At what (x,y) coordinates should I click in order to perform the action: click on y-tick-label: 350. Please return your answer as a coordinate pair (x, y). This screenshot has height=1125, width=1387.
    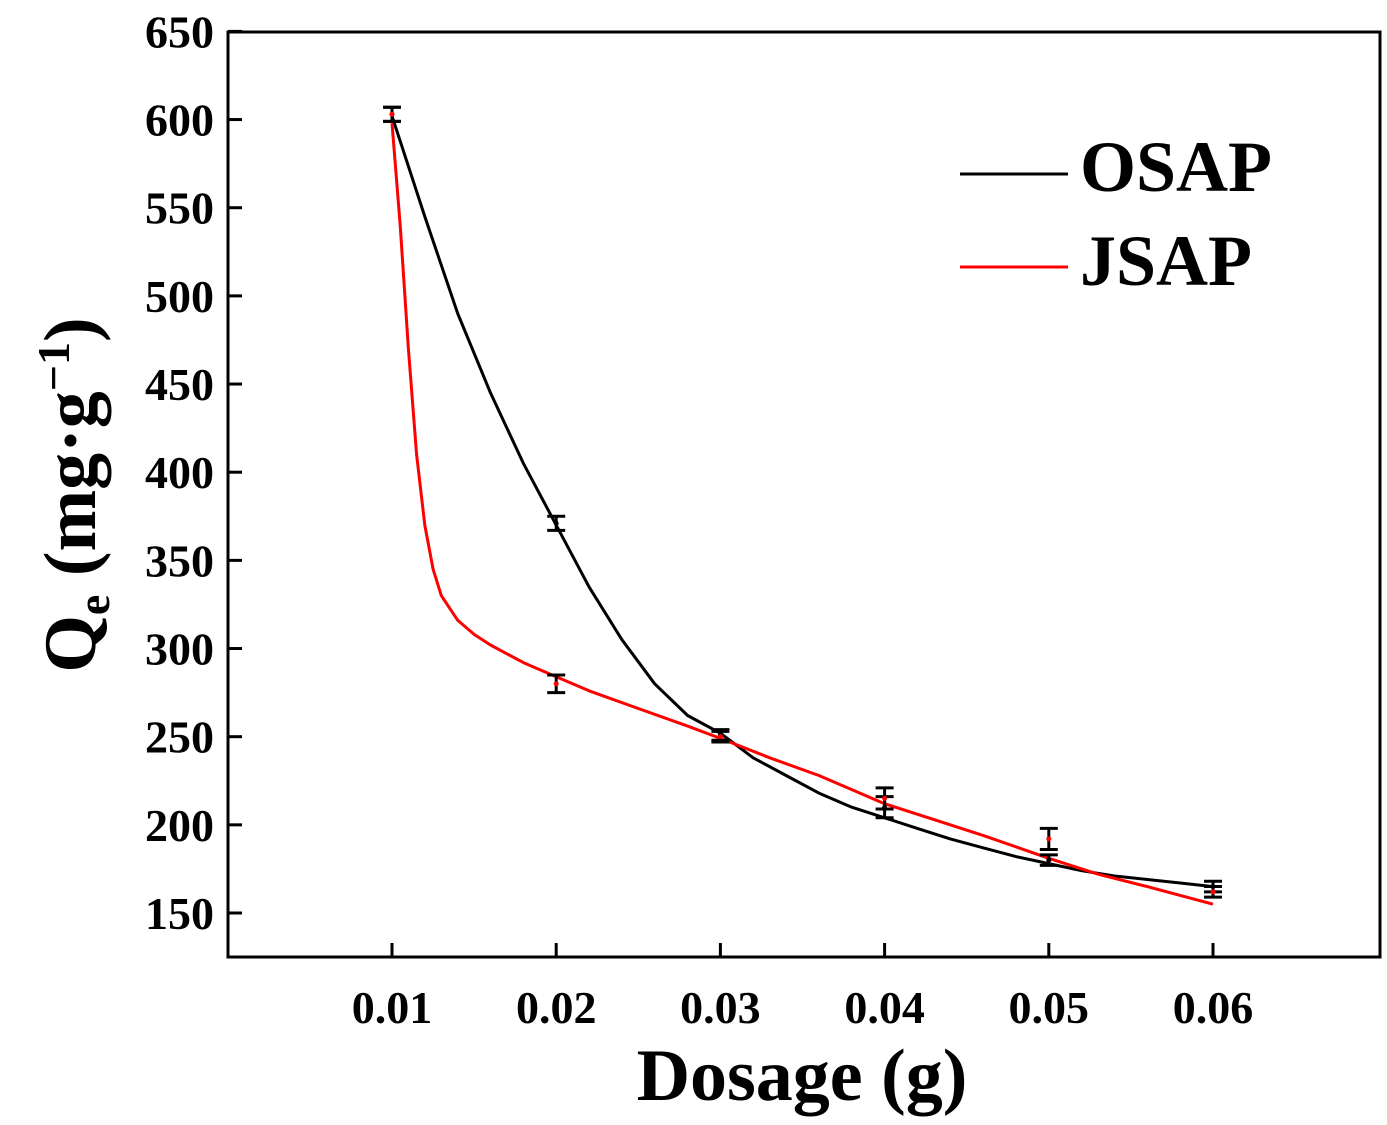
    Looking at the image, I should click on (179, 560).